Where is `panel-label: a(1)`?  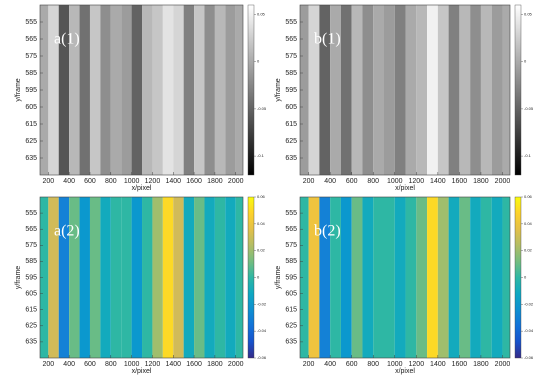 panel-label: a(1) is located at coordinates (67, 39).